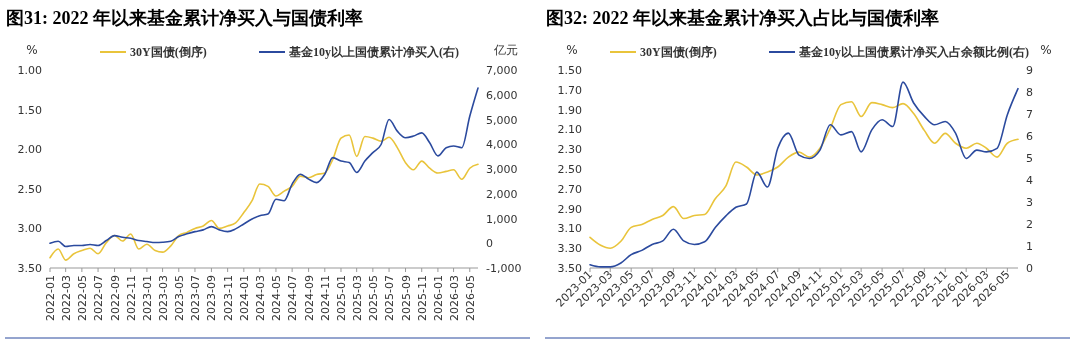  What do you see at coordinates (1046, 50) in the screenshot?
I see `y2-axis-title: %` at bounding box center [1046, 50].